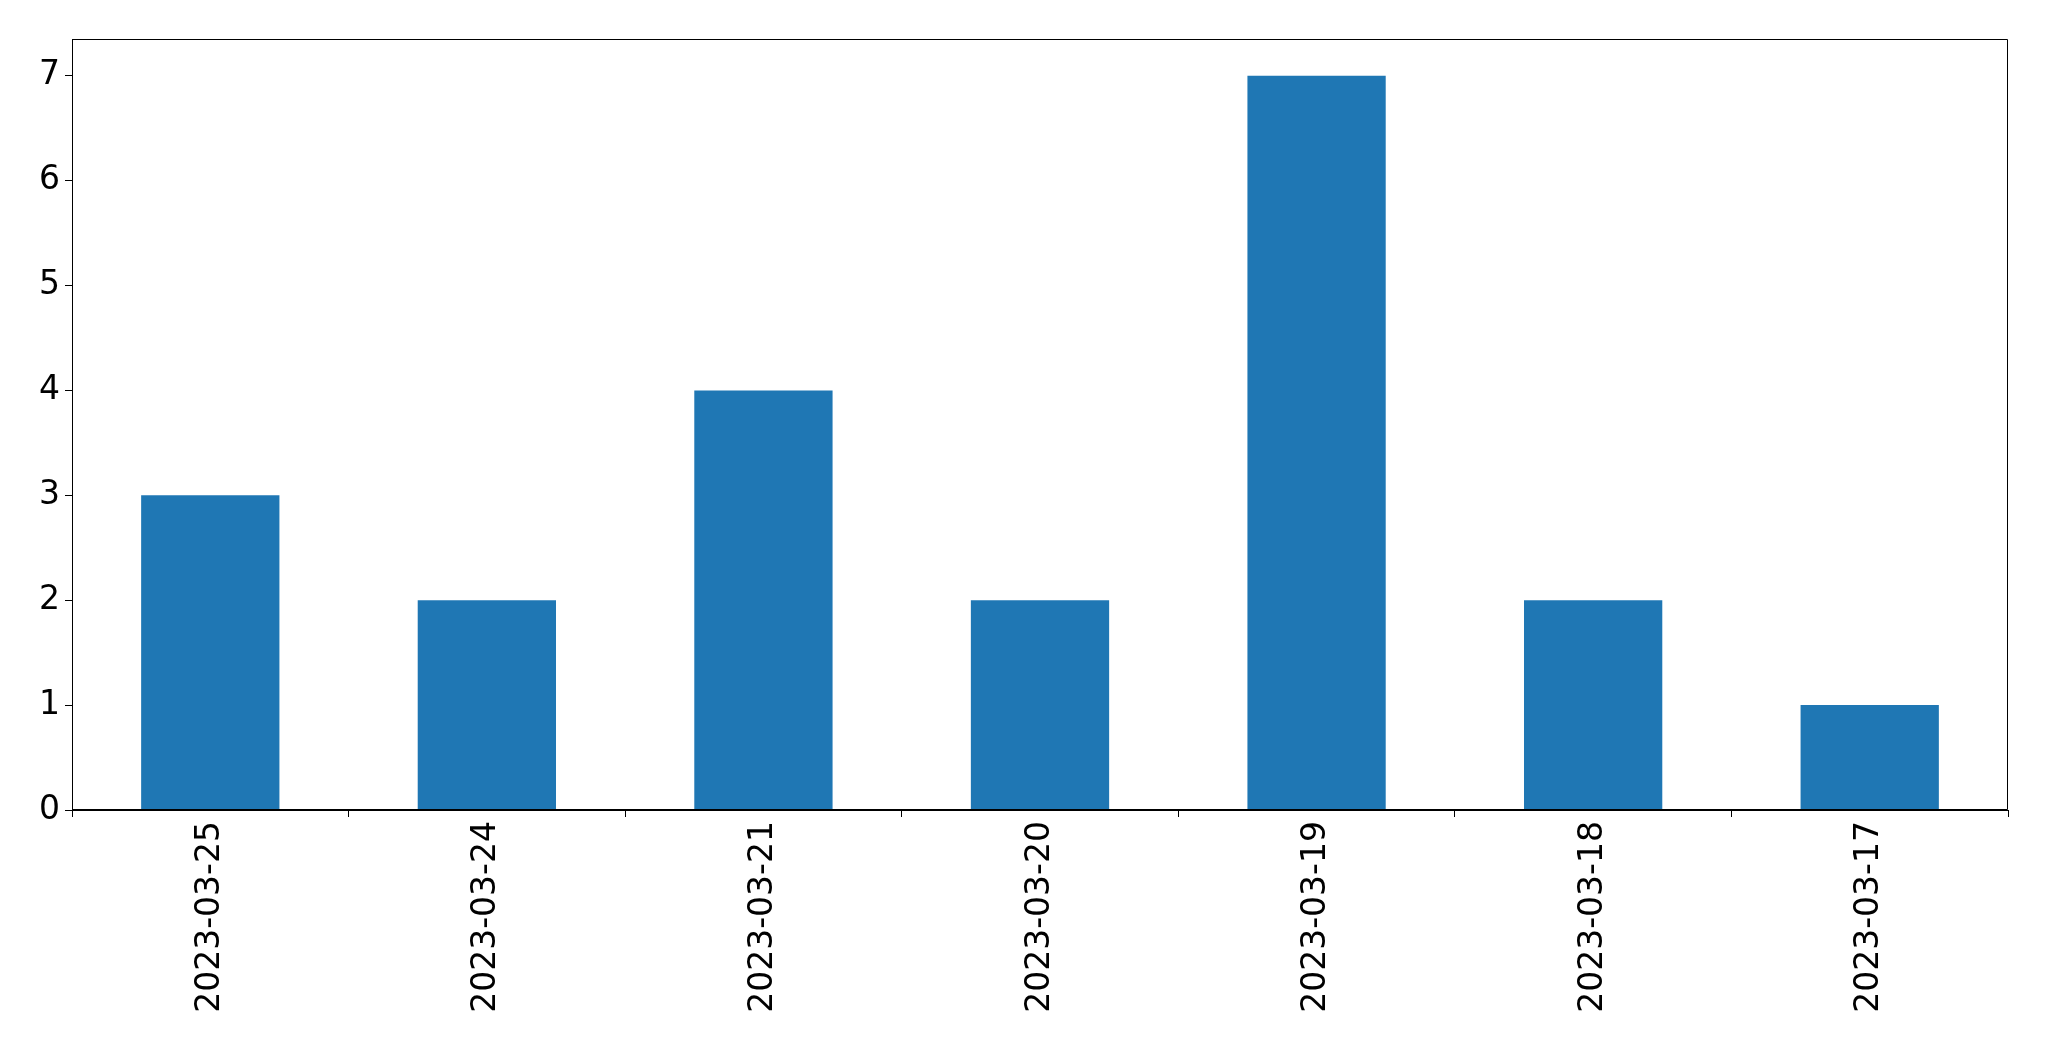  Describe the element at coordinates (49, 178) in the screenshot. I see `y-tick-label: 6` at that location.